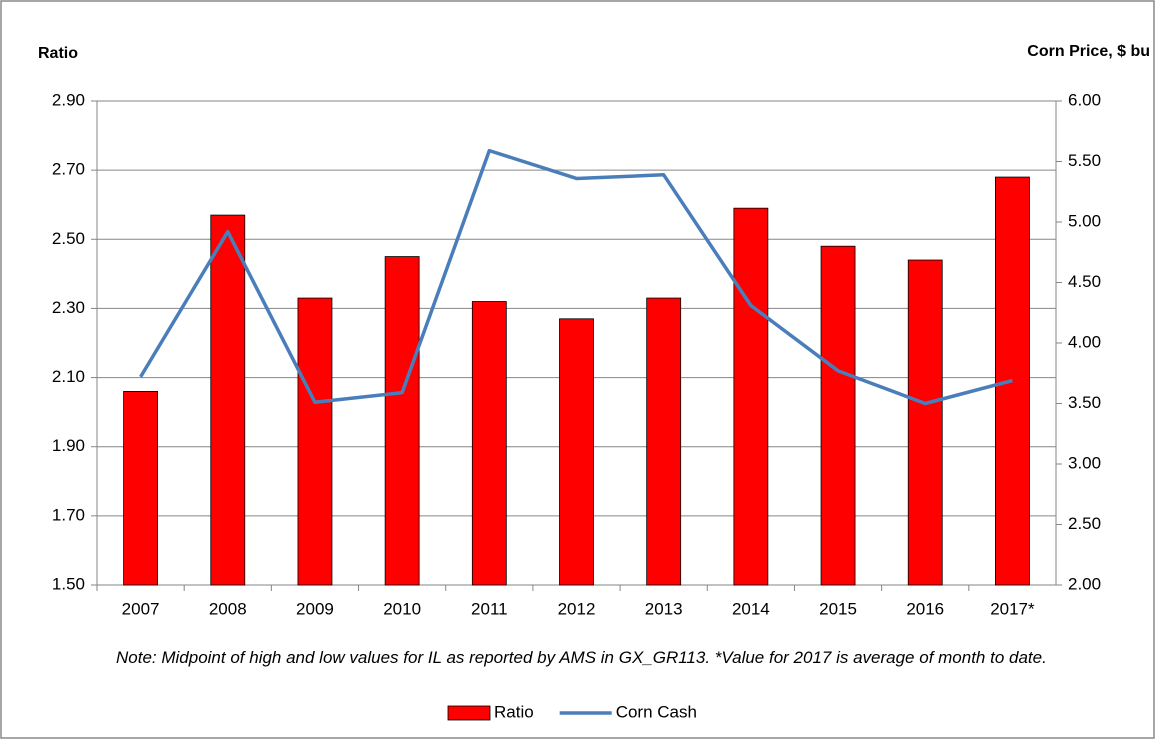  What do you see at coordinates (68, 583) in the screenshot?
I see `y-tick-label: 1.50` at bounding box center [68, 583].